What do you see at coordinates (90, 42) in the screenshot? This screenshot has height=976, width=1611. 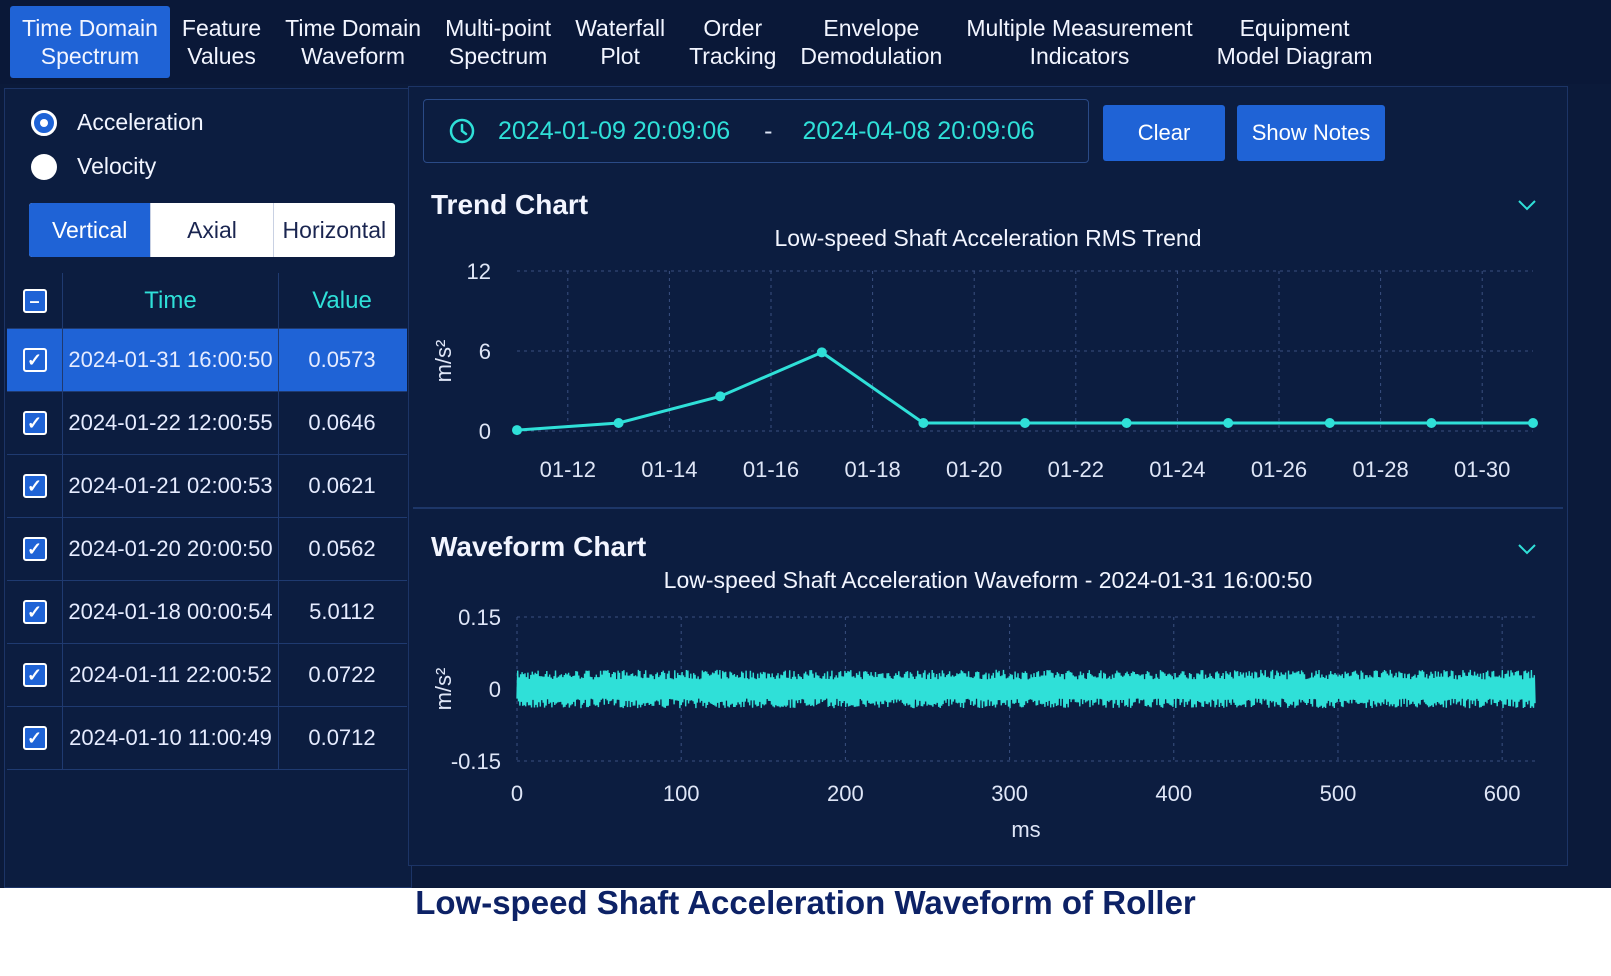 I see `tab-time-domain-spectrum: Time Domain Spectrum` at bounding box center [90, 42].